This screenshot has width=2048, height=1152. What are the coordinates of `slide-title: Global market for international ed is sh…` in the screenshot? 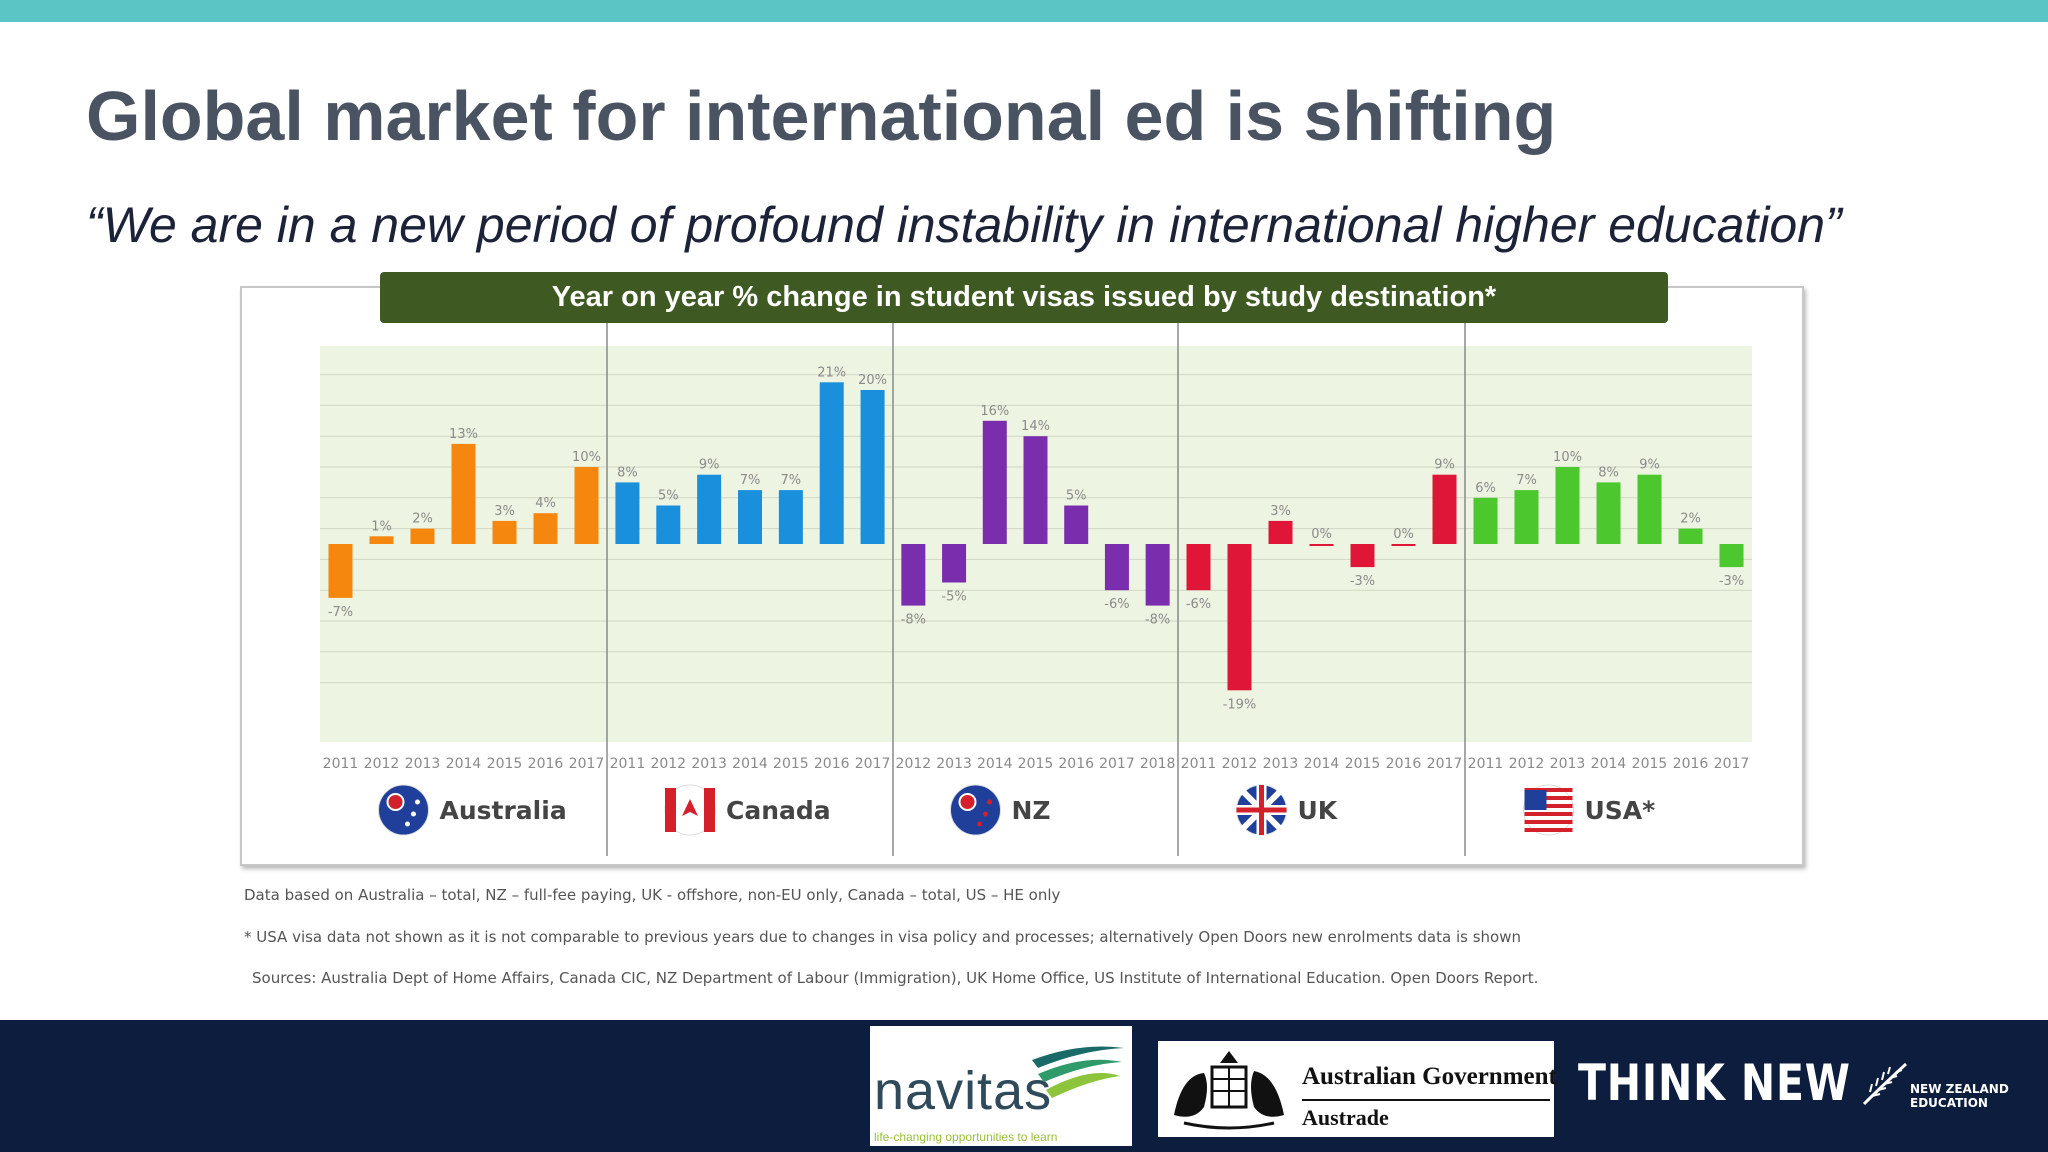 It's located at (821, 116).